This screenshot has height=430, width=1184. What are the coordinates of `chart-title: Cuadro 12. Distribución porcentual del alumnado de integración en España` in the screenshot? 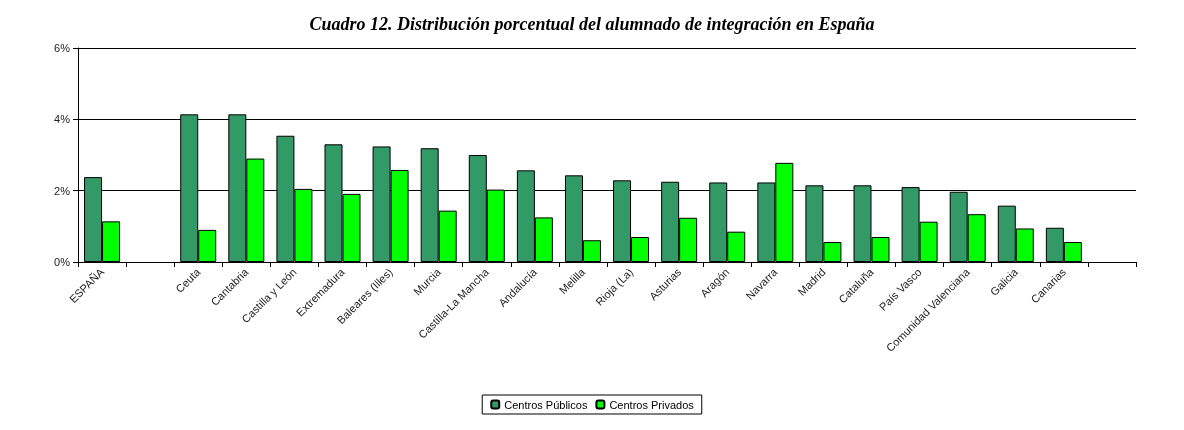 It's located at (592, 24).